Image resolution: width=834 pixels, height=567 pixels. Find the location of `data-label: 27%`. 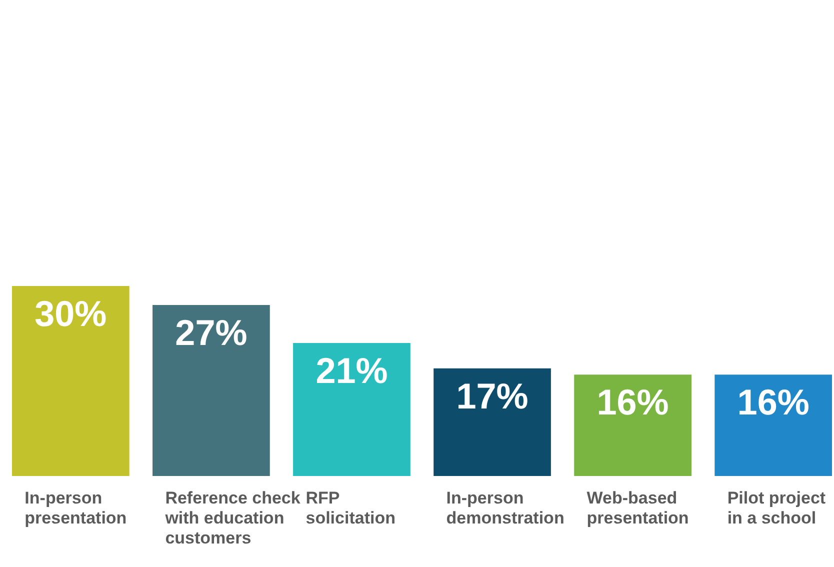

data-label: 27% is located at coordinates (211, 332).